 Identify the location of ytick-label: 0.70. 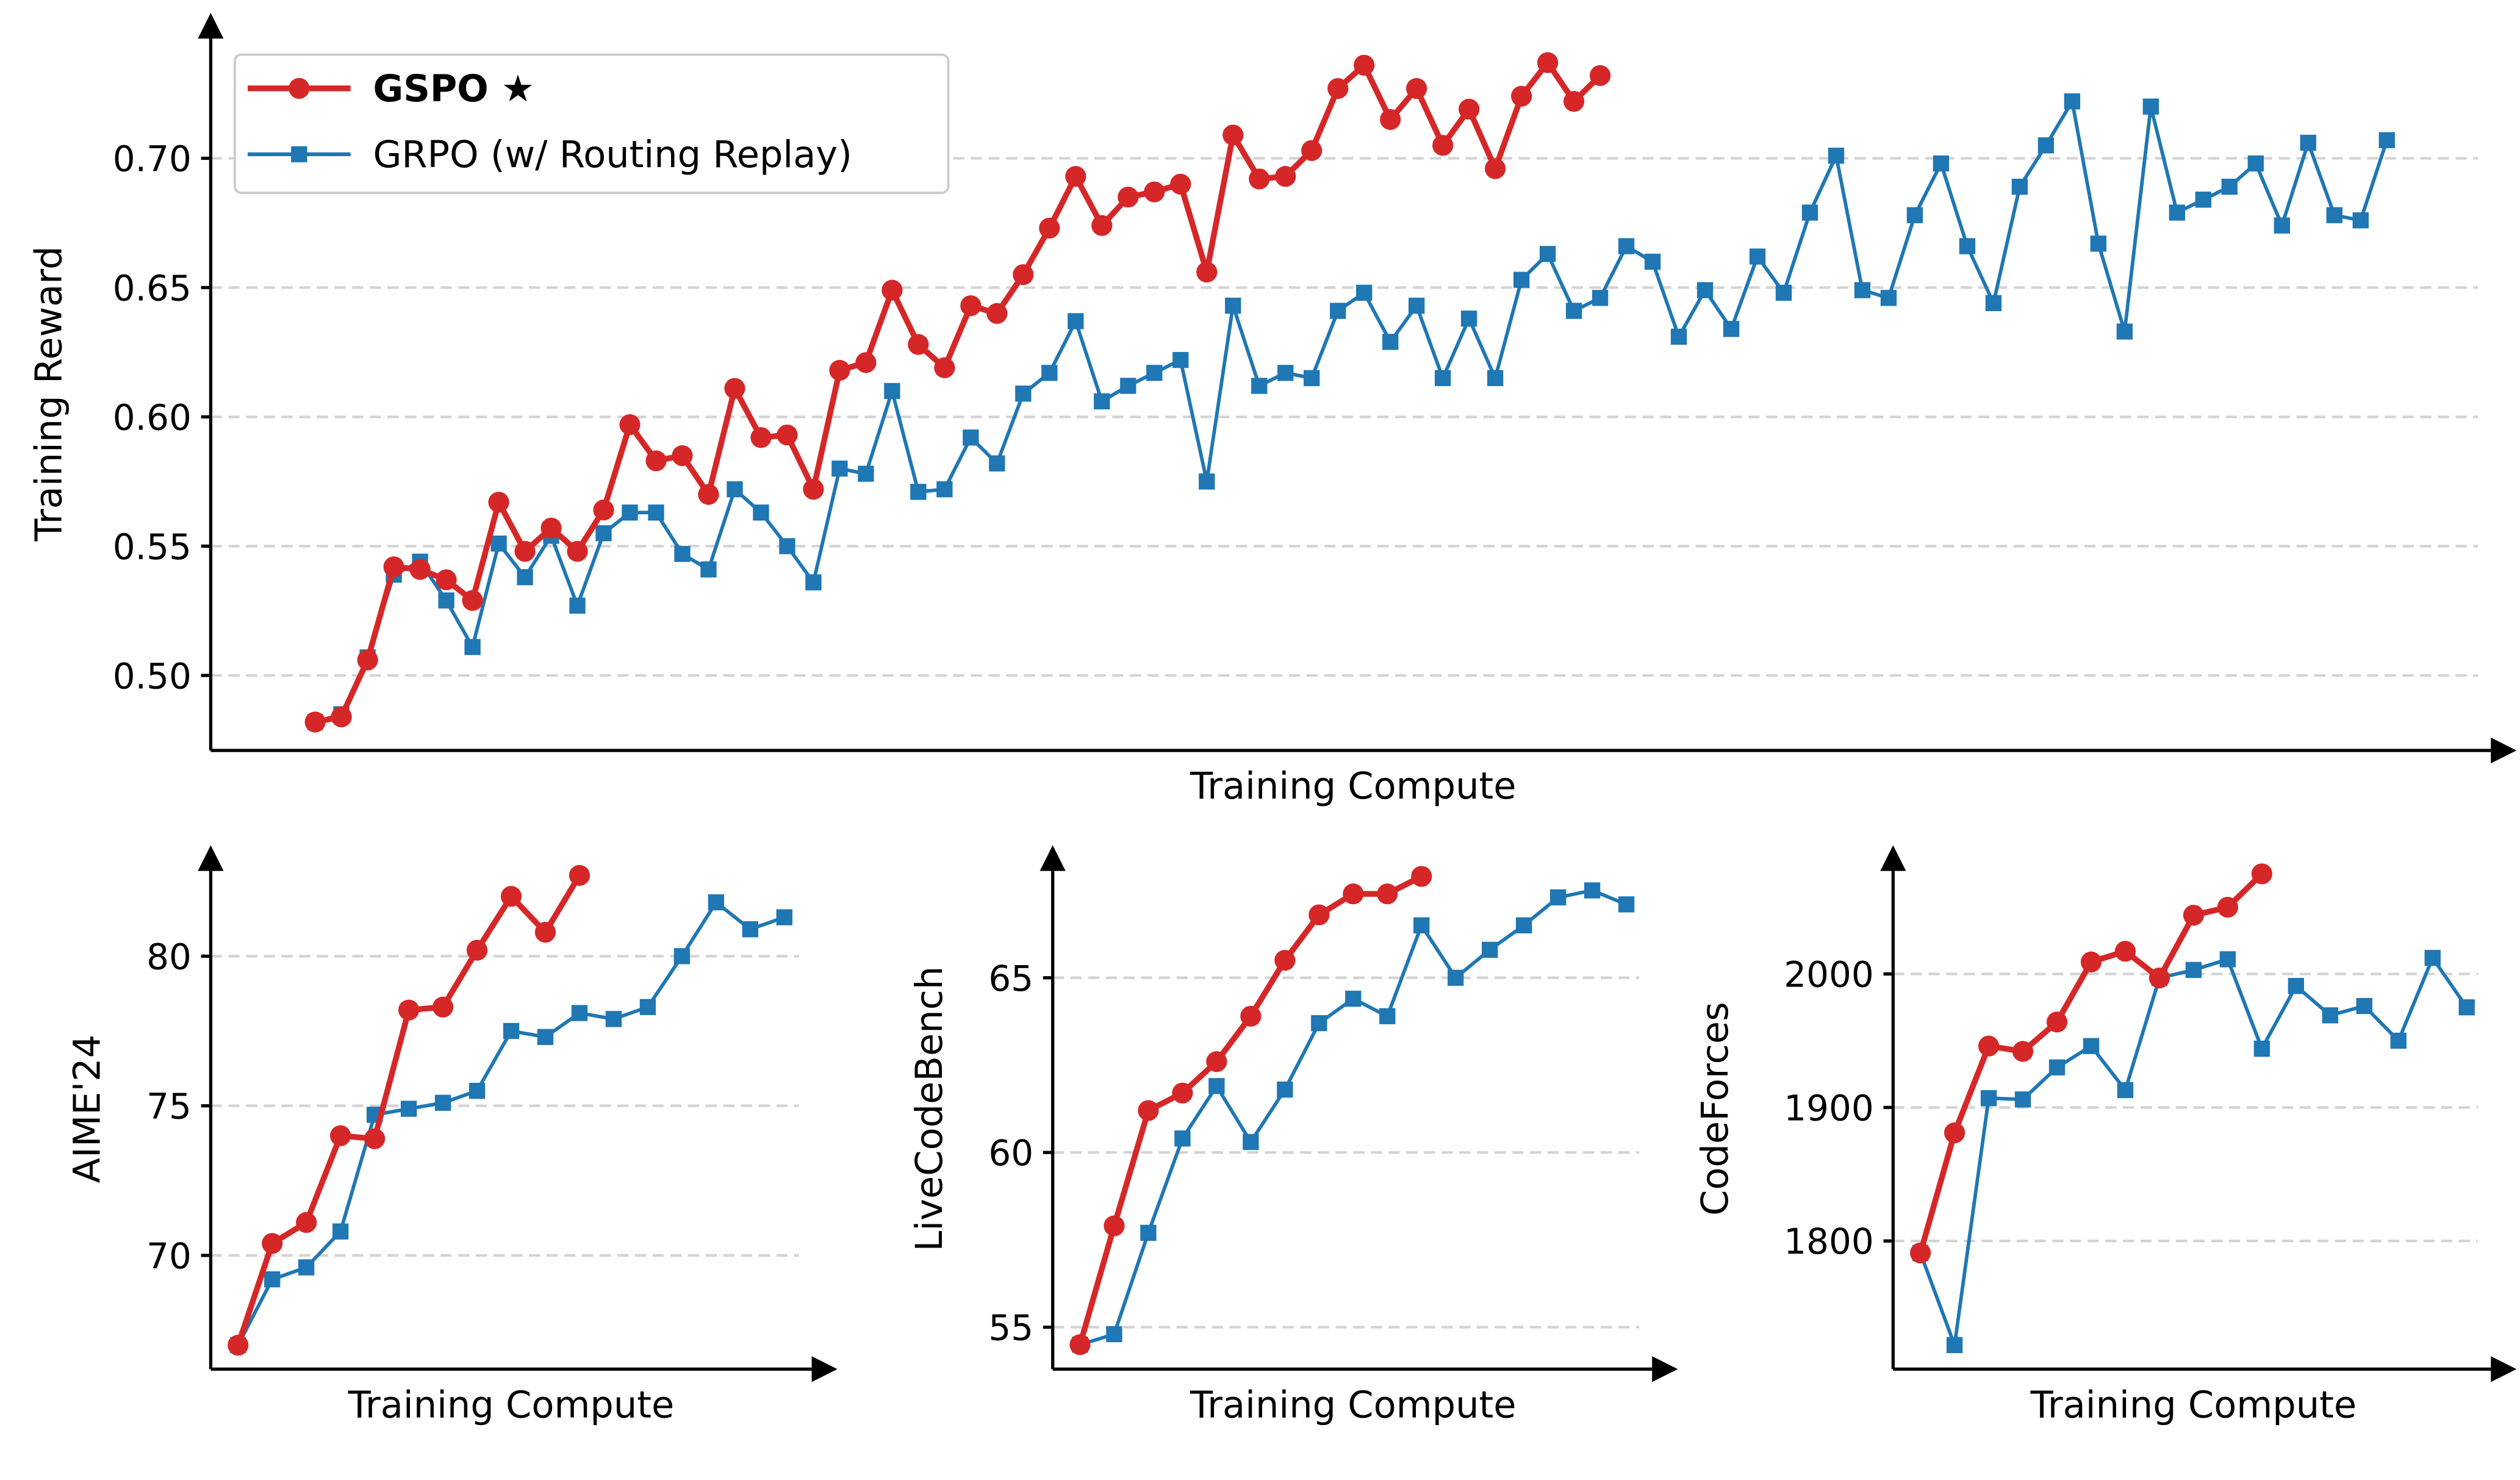
(152, 159).